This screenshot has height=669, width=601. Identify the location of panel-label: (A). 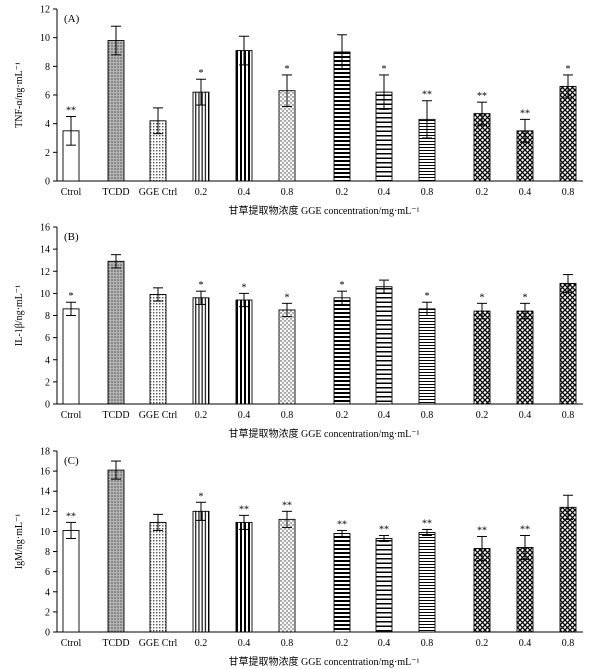
(72, 19).